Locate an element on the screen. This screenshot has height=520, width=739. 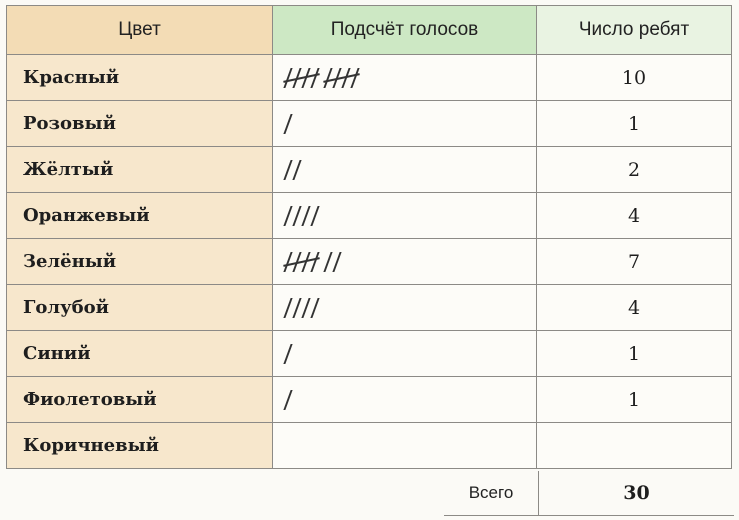
total-row: Всего 30 is located at coordinates (589, 493).